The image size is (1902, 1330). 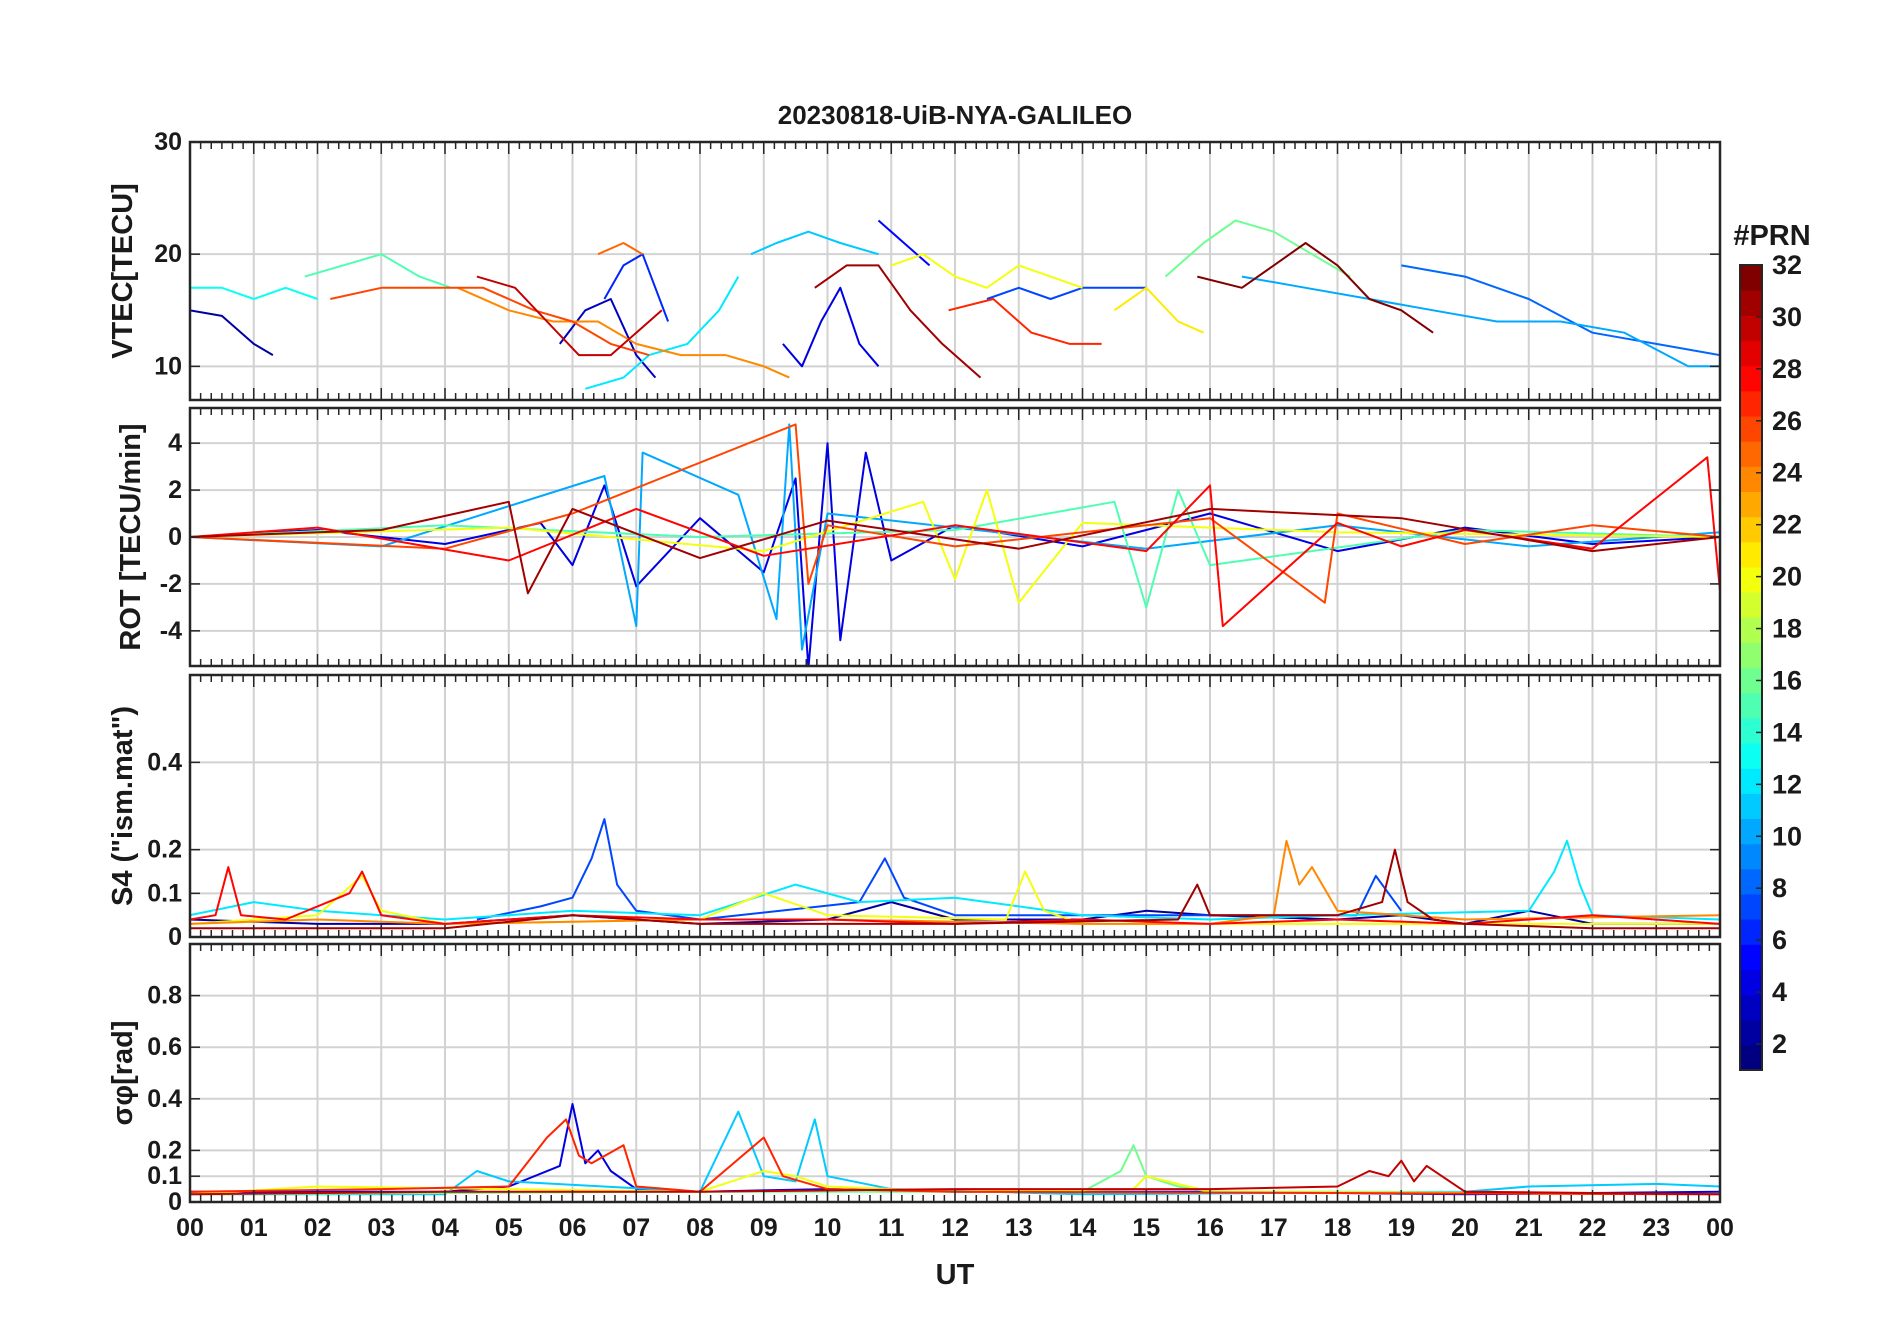 I want to click on colorbar-tick-label: 28, so click(x=1787, y=369).